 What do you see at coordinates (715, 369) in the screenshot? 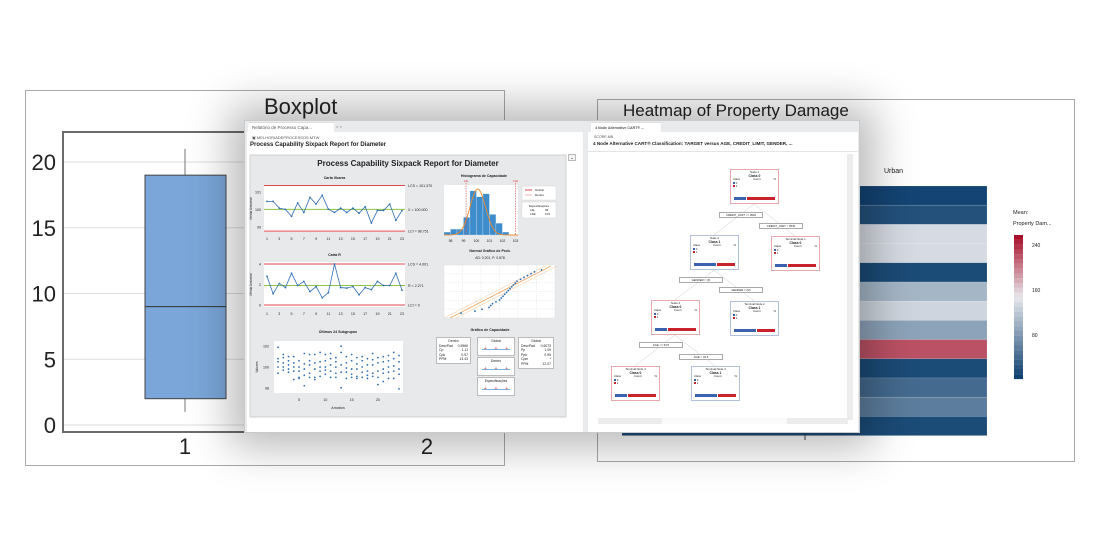
I see `node-title: Terminal Node 4` at bounding box center [715, 369].